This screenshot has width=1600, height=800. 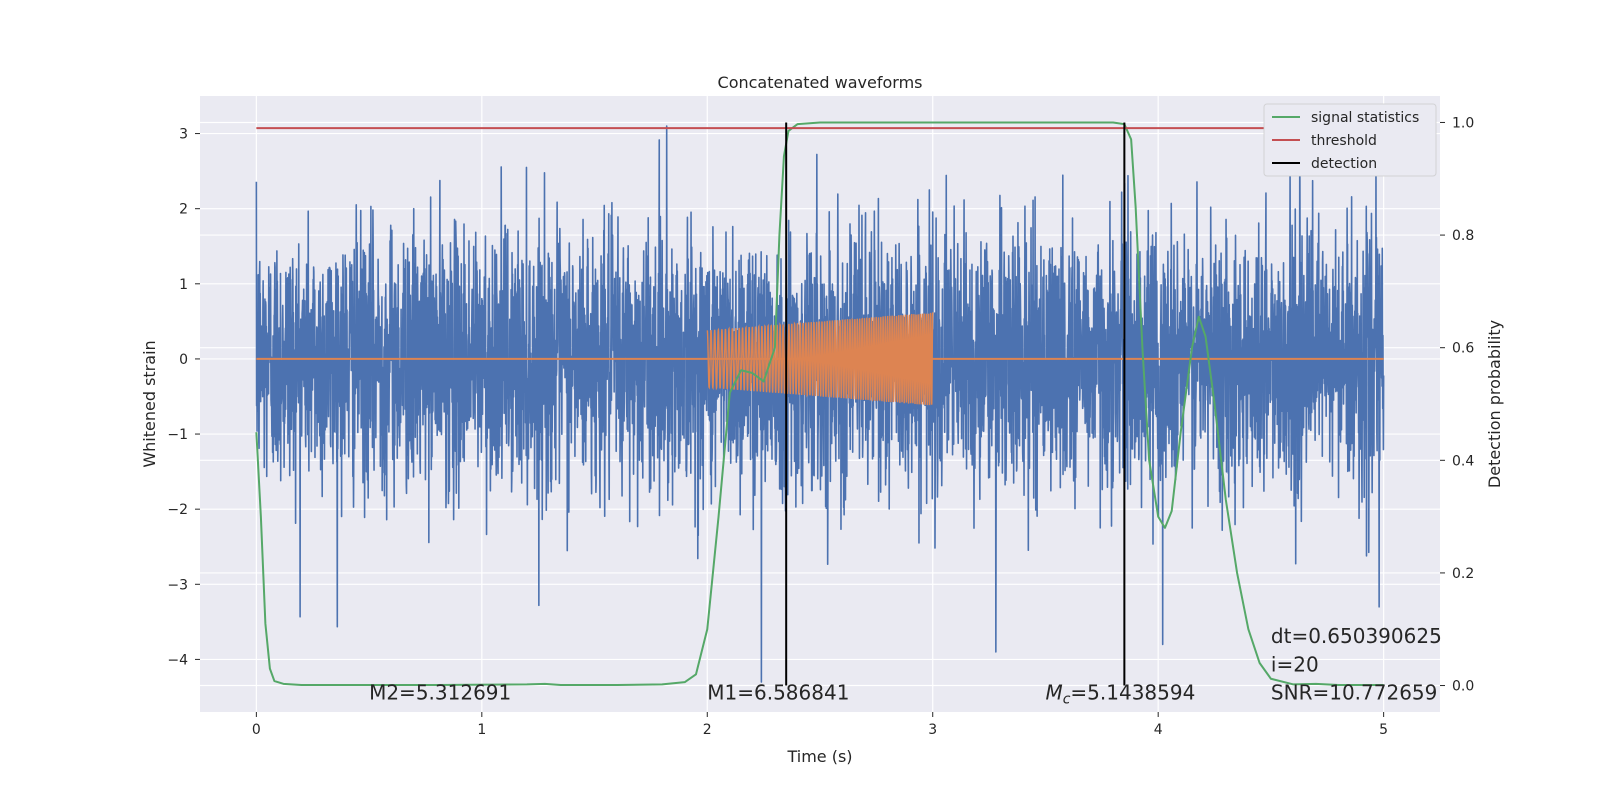 I want to click on y2-tick-label: 0.2, so click(x=1463, y=574).